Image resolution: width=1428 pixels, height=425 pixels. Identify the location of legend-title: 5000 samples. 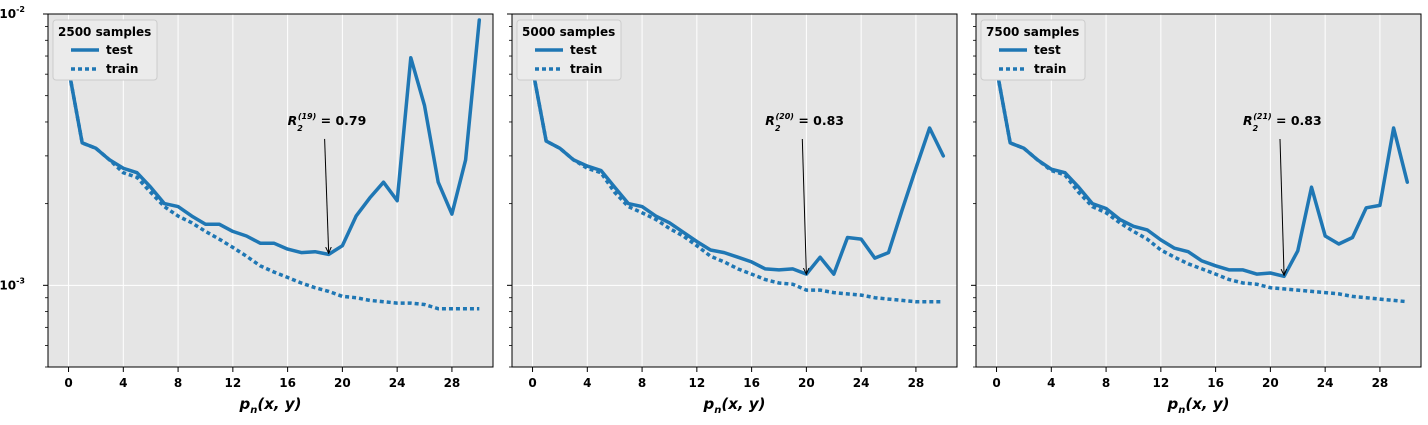
(568, 32).